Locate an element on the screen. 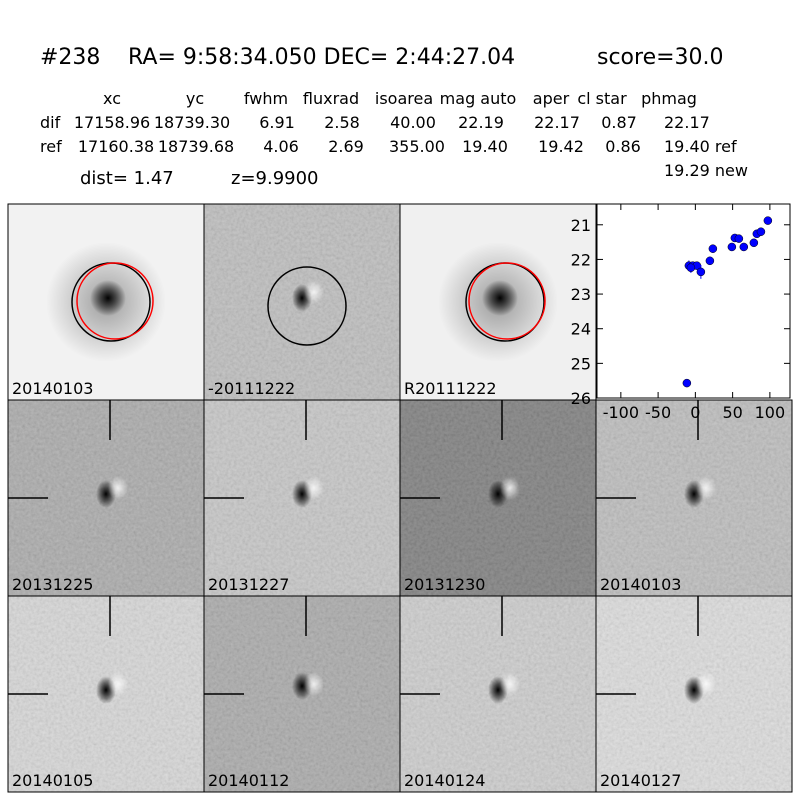 The width and height of the screenshot is (800, 800). cell: 19.42 is located at coordinates (561, 146).